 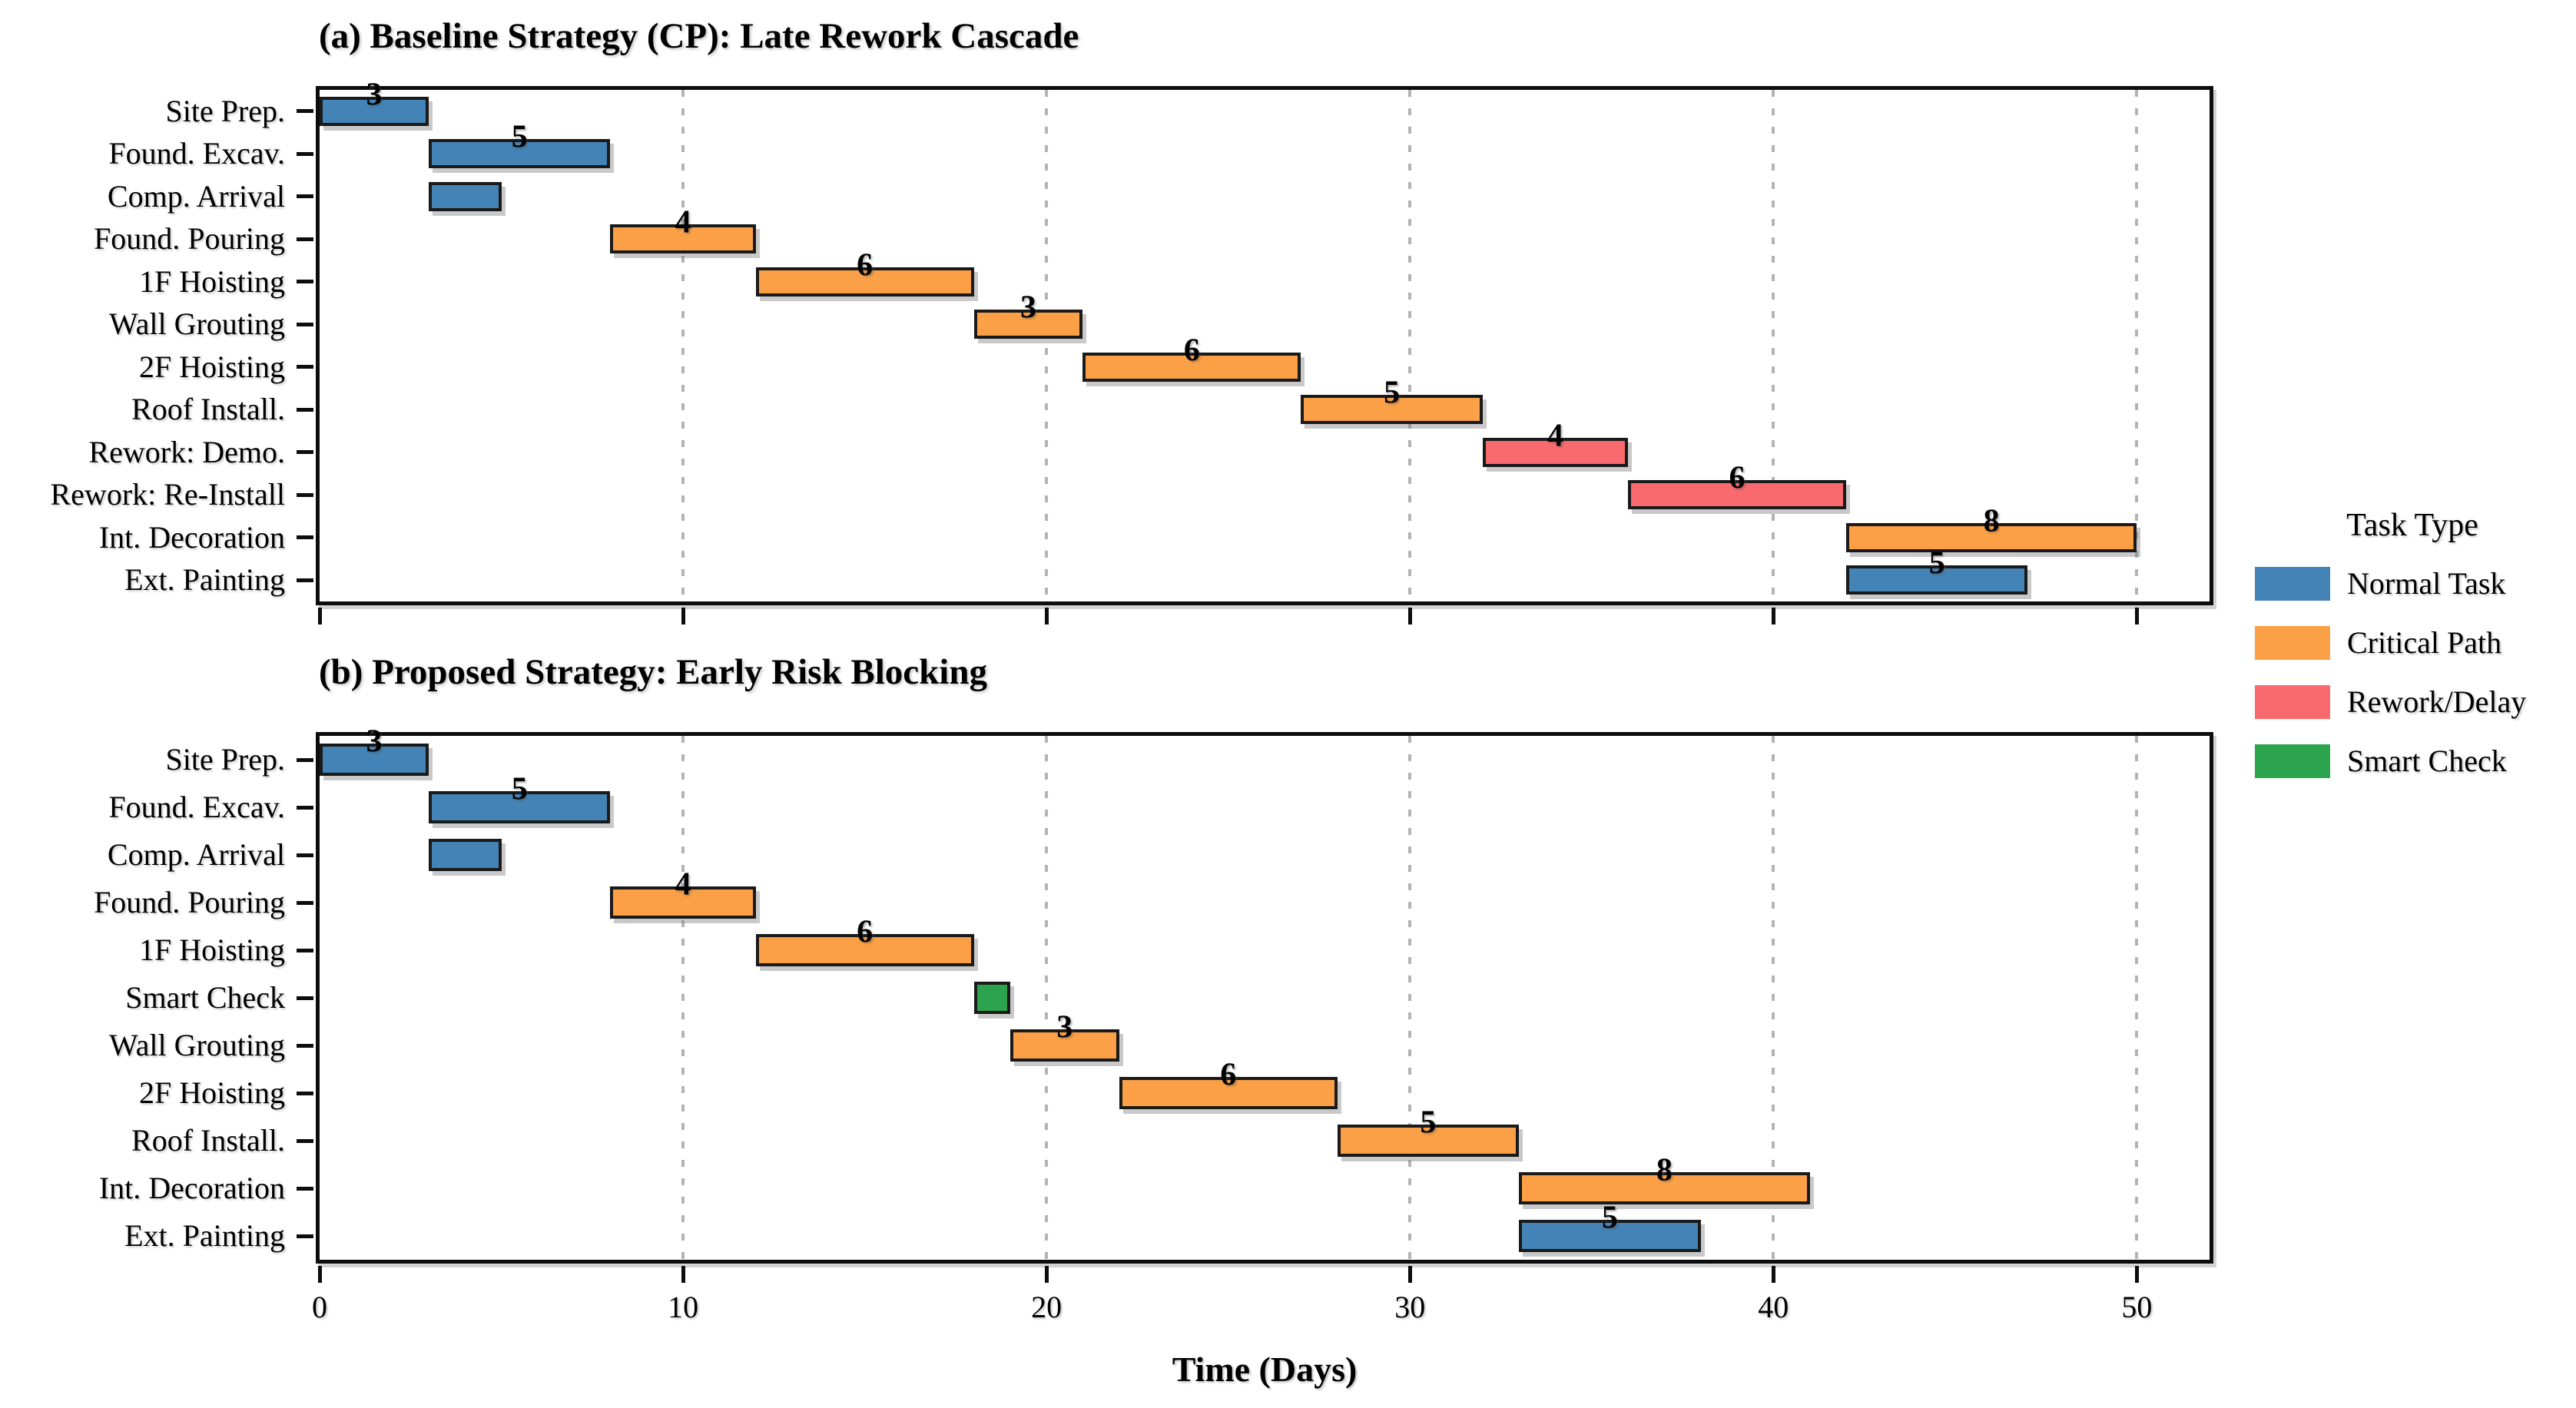 What do you see at coordinates (1664, 1170) in the screenshot?
I see `bar-duration-label-b-int-decoration: 8` at bounding box center [1664, 1170].